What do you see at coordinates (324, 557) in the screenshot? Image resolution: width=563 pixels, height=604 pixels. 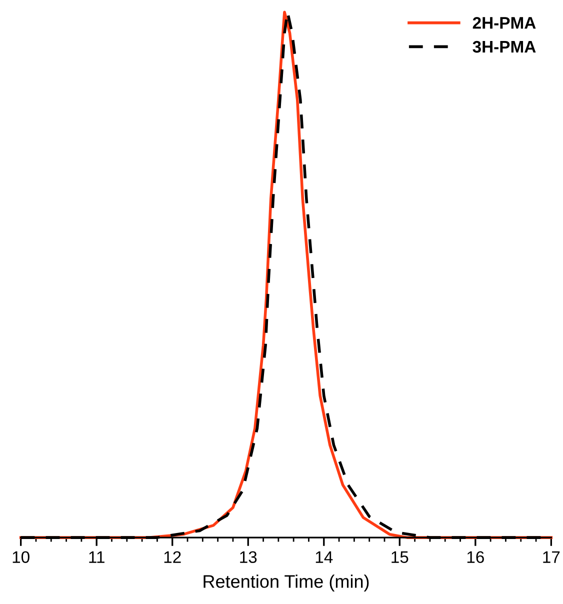 I see `x-tick-label: 14` at bounding box center [324, 557].